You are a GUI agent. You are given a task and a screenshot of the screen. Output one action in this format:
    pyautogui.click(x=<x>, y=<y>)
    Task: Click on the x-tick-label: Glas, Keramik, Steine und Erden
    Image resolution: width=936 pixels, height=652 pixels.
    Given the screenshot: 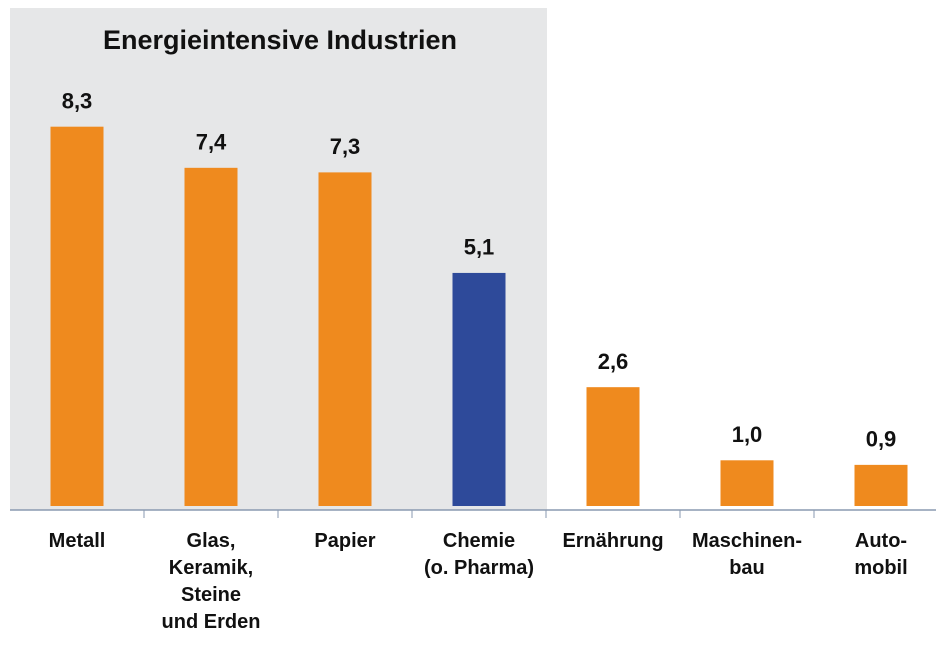 What is the action you would take?
    pyautogui.click(x=211, y=581)
    